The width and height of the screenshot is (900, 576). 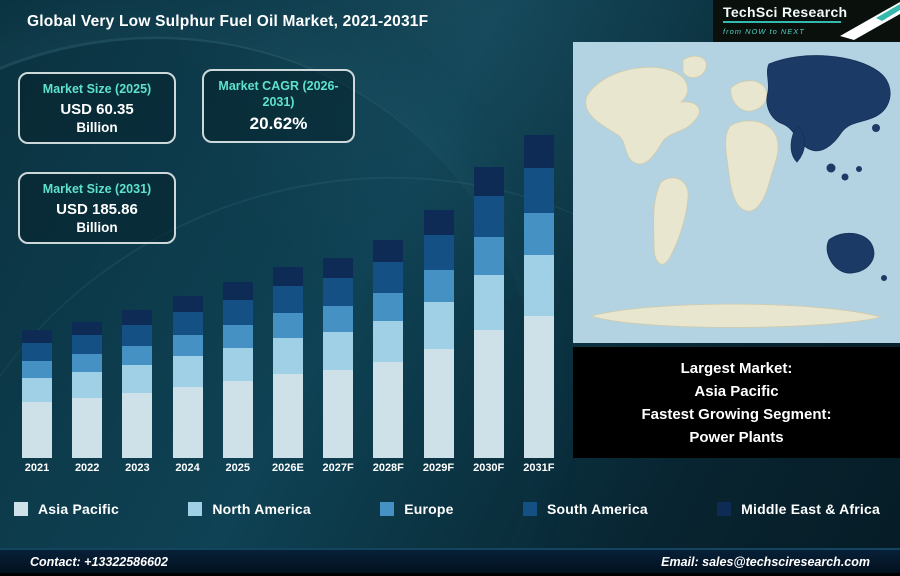 What do you see at coordinates (37, 394) in the screenshot?
I see `stacked-bar-2021` at bounding box center [37, 394].